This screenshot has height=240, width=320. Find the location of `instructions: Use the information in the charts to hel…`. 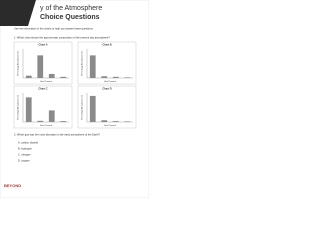

instructions: Use the information in the charts to hel… is located at coordinates (54, 29).